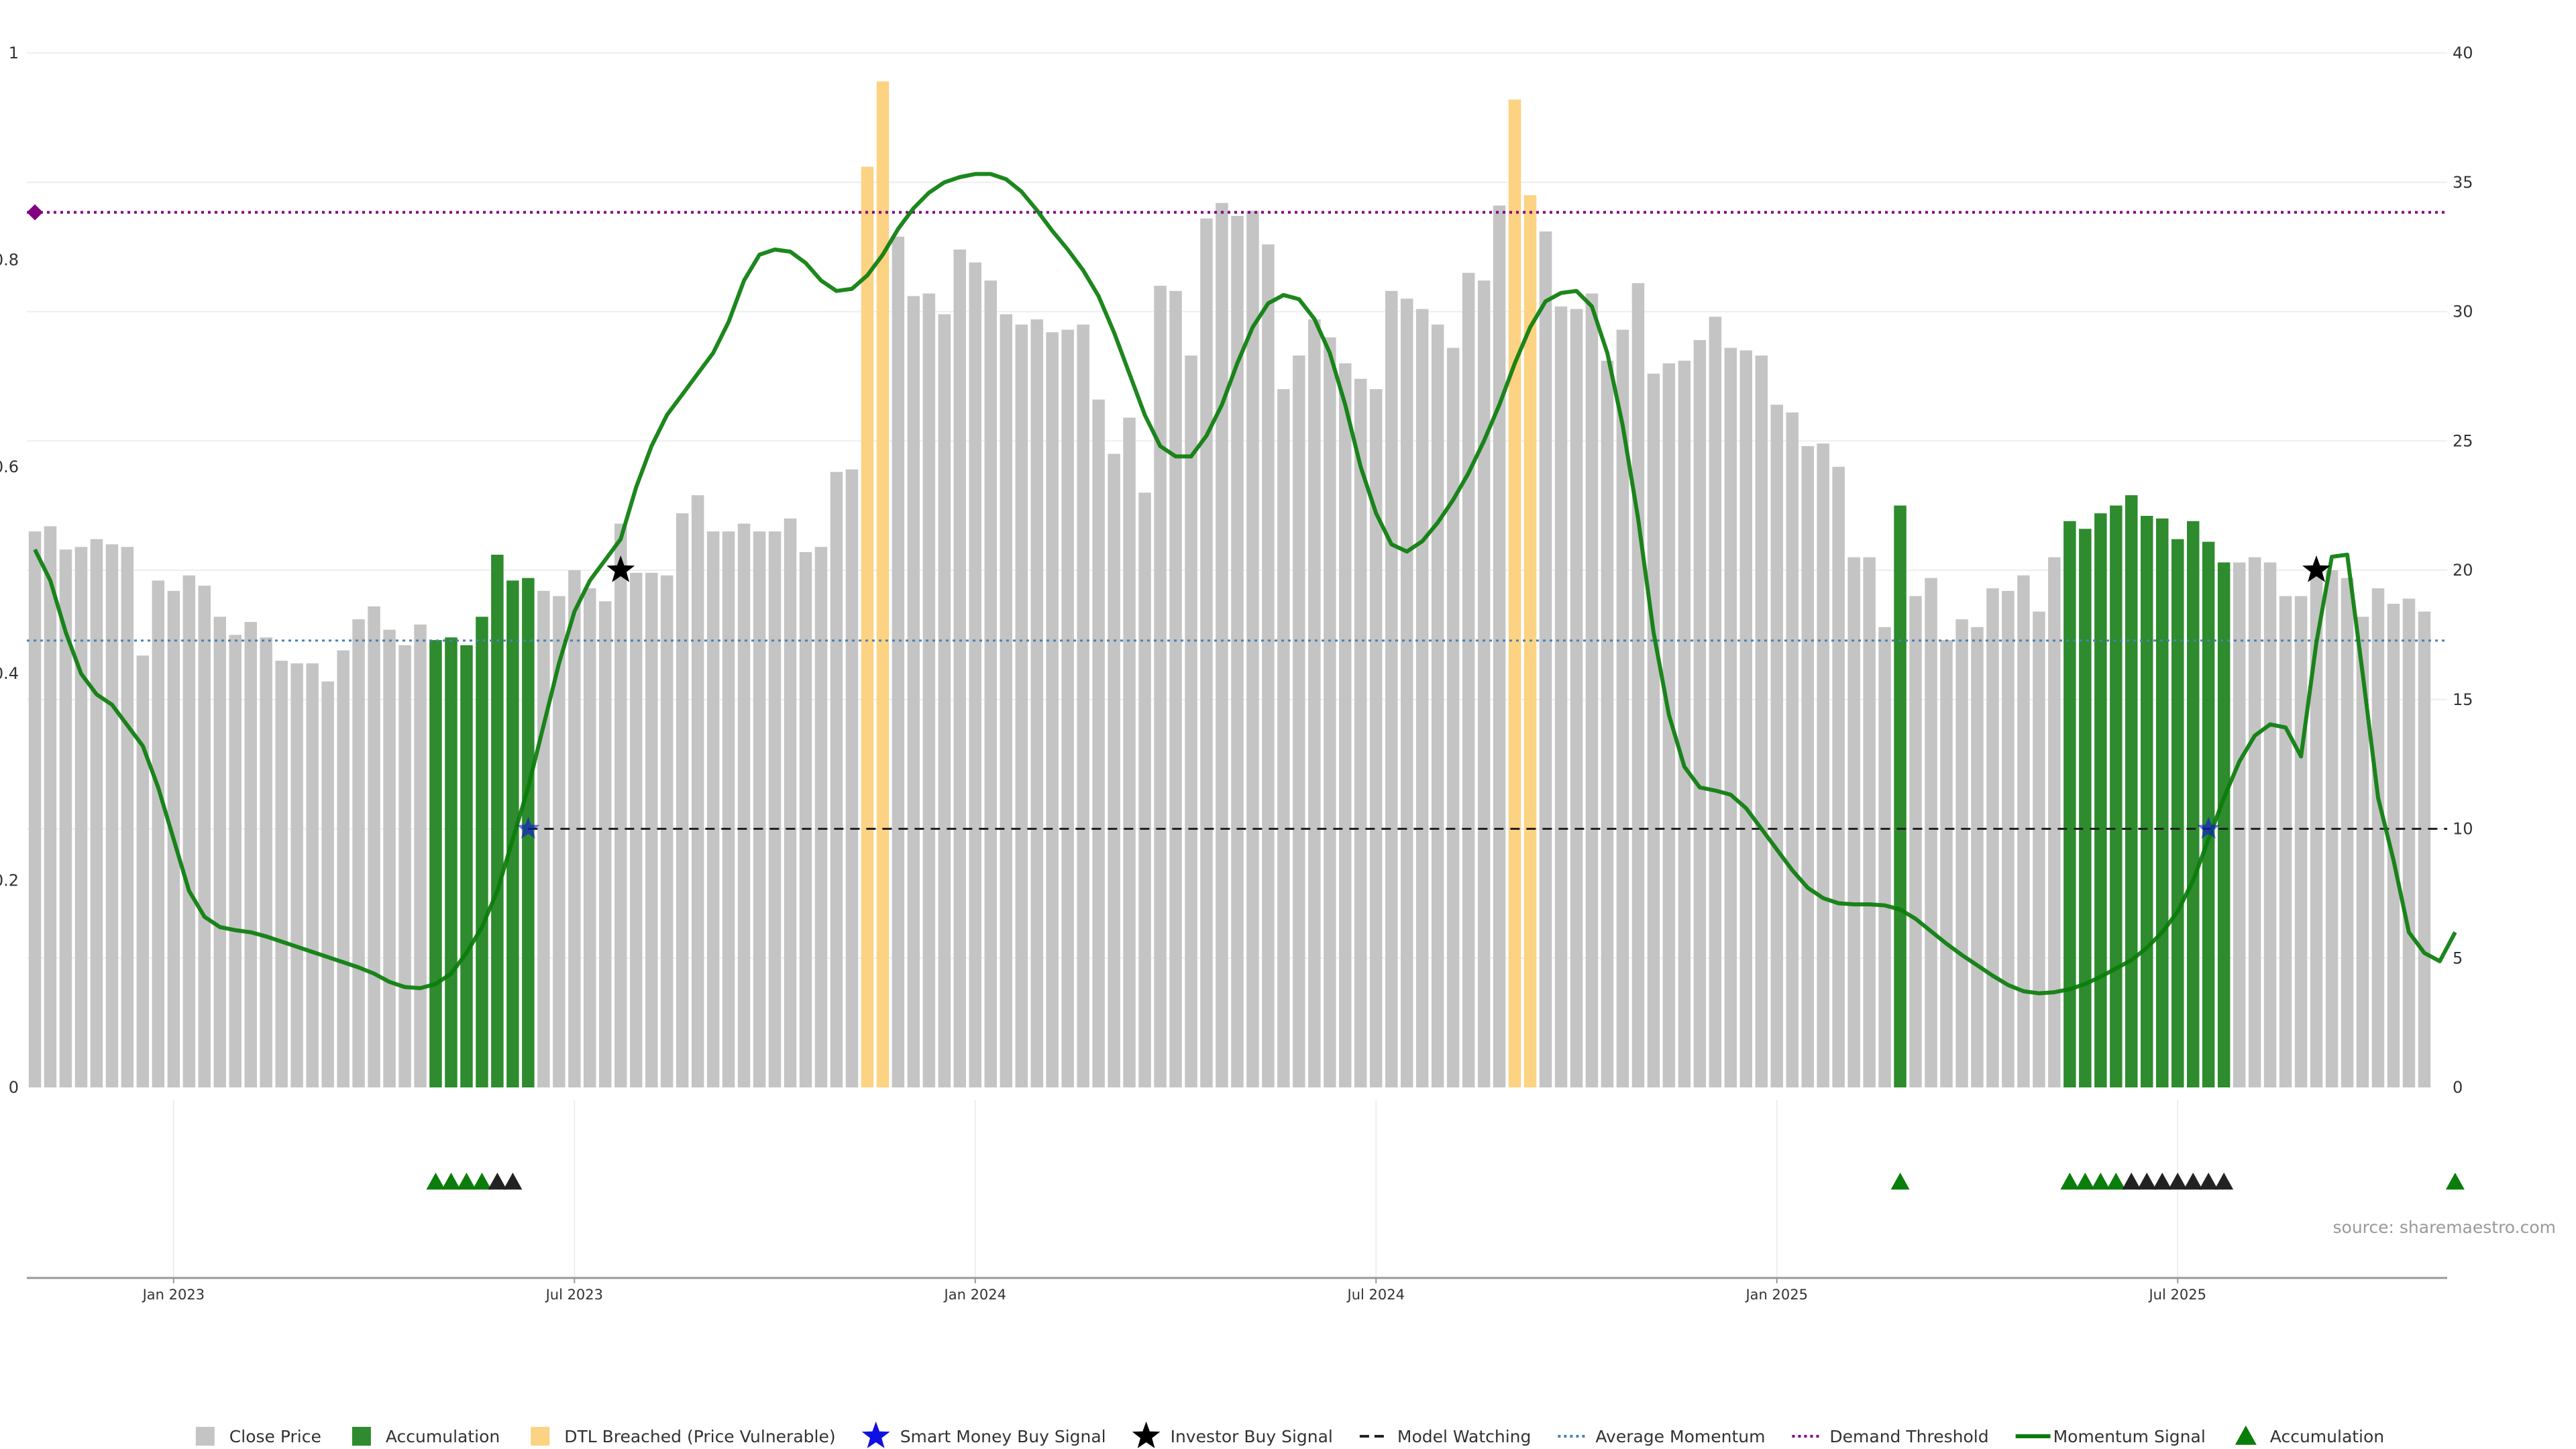 The width and height of the screenshot is (2576, 1449). Describe the element at coordinates (2463, 440) in the screenshot. I see `y-right-tick-label: 25` at that location.